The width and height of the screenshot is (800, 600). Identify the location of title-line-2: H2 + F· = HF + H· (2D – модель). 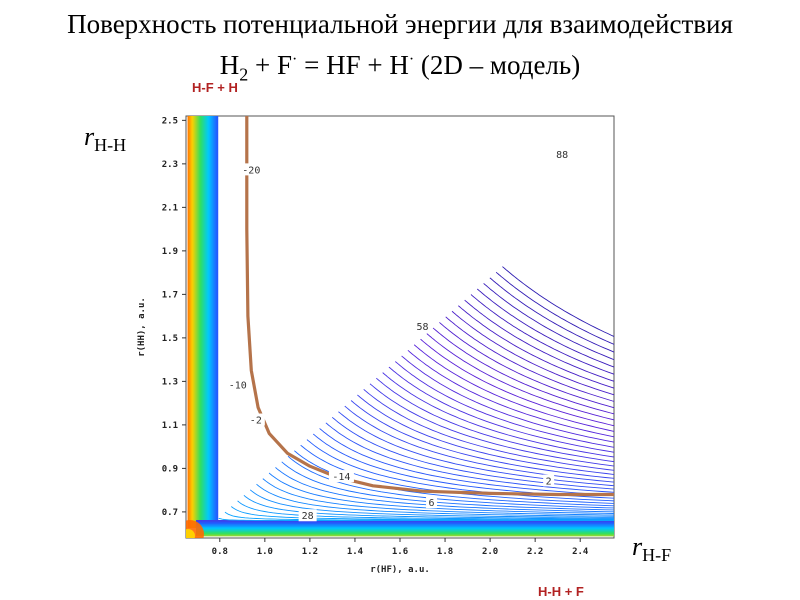
(400, 67).